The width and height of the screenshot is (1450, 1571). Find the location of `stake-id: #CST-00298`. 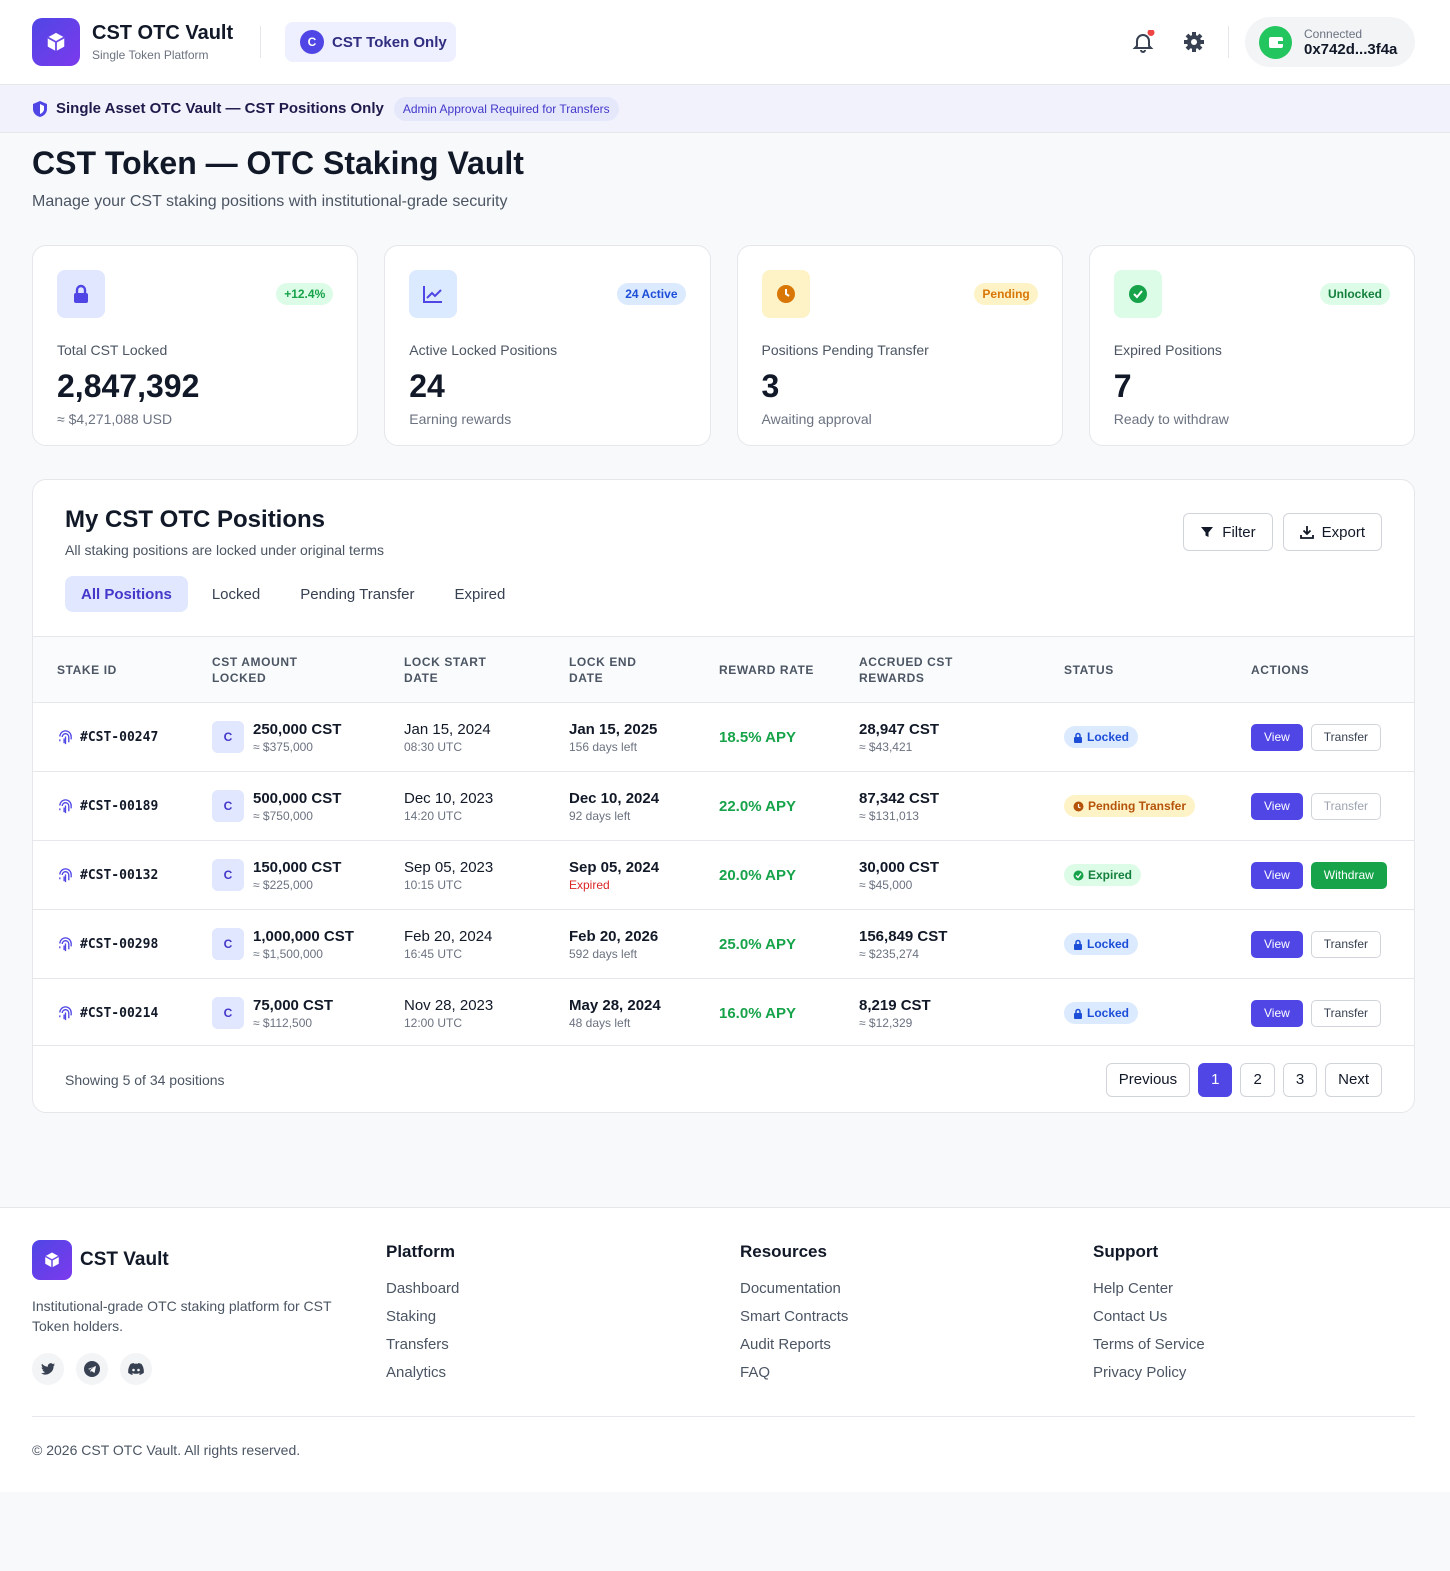

stake-id: #CST-00298 is located at coordinates (134, 944).